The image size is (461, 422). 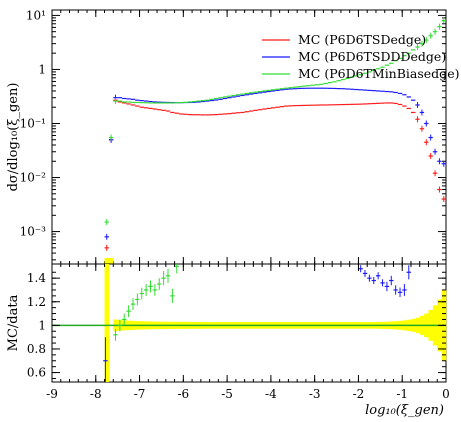 What do you see at coordinates (13, 137) in the screenshot?
I see `main-y-axis-label: dσ/dlog₁₀(ξ_gen)` at bounding box center [13, 137].